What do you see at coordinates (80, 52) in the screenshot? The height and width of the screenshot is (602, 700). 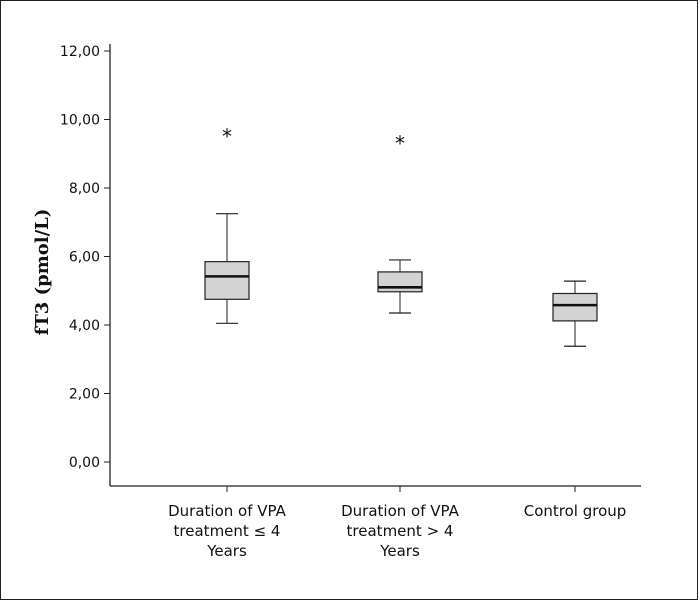 I see `y-tick-label: 12,00` at bounding box center [80, 52].